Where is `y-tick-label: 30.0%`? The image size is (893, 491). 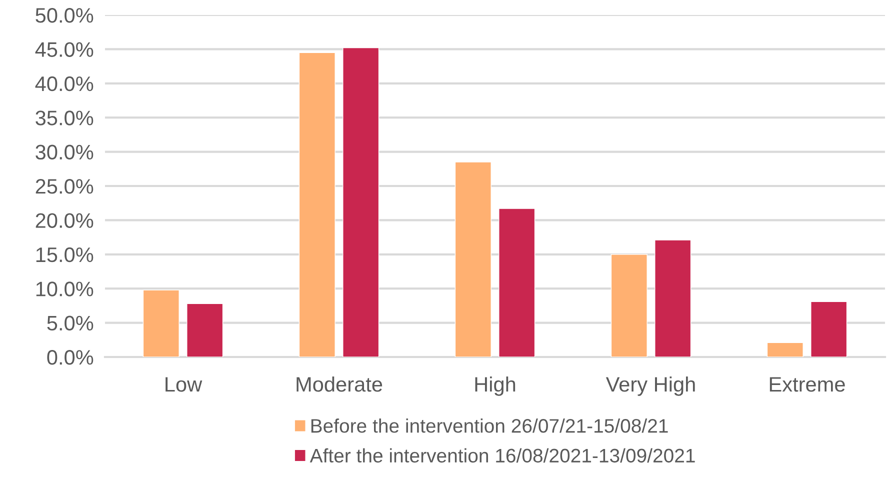 y-tick-label: 30.0% is located at coordinates (65, 152).